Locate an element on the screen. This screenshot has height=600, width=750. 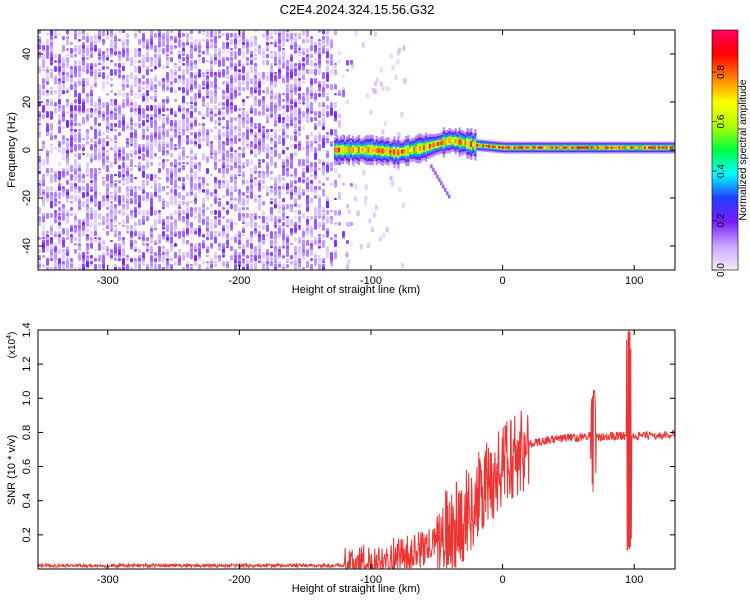
y-tick-label: 0.8 is located at coordinates (27, 432).